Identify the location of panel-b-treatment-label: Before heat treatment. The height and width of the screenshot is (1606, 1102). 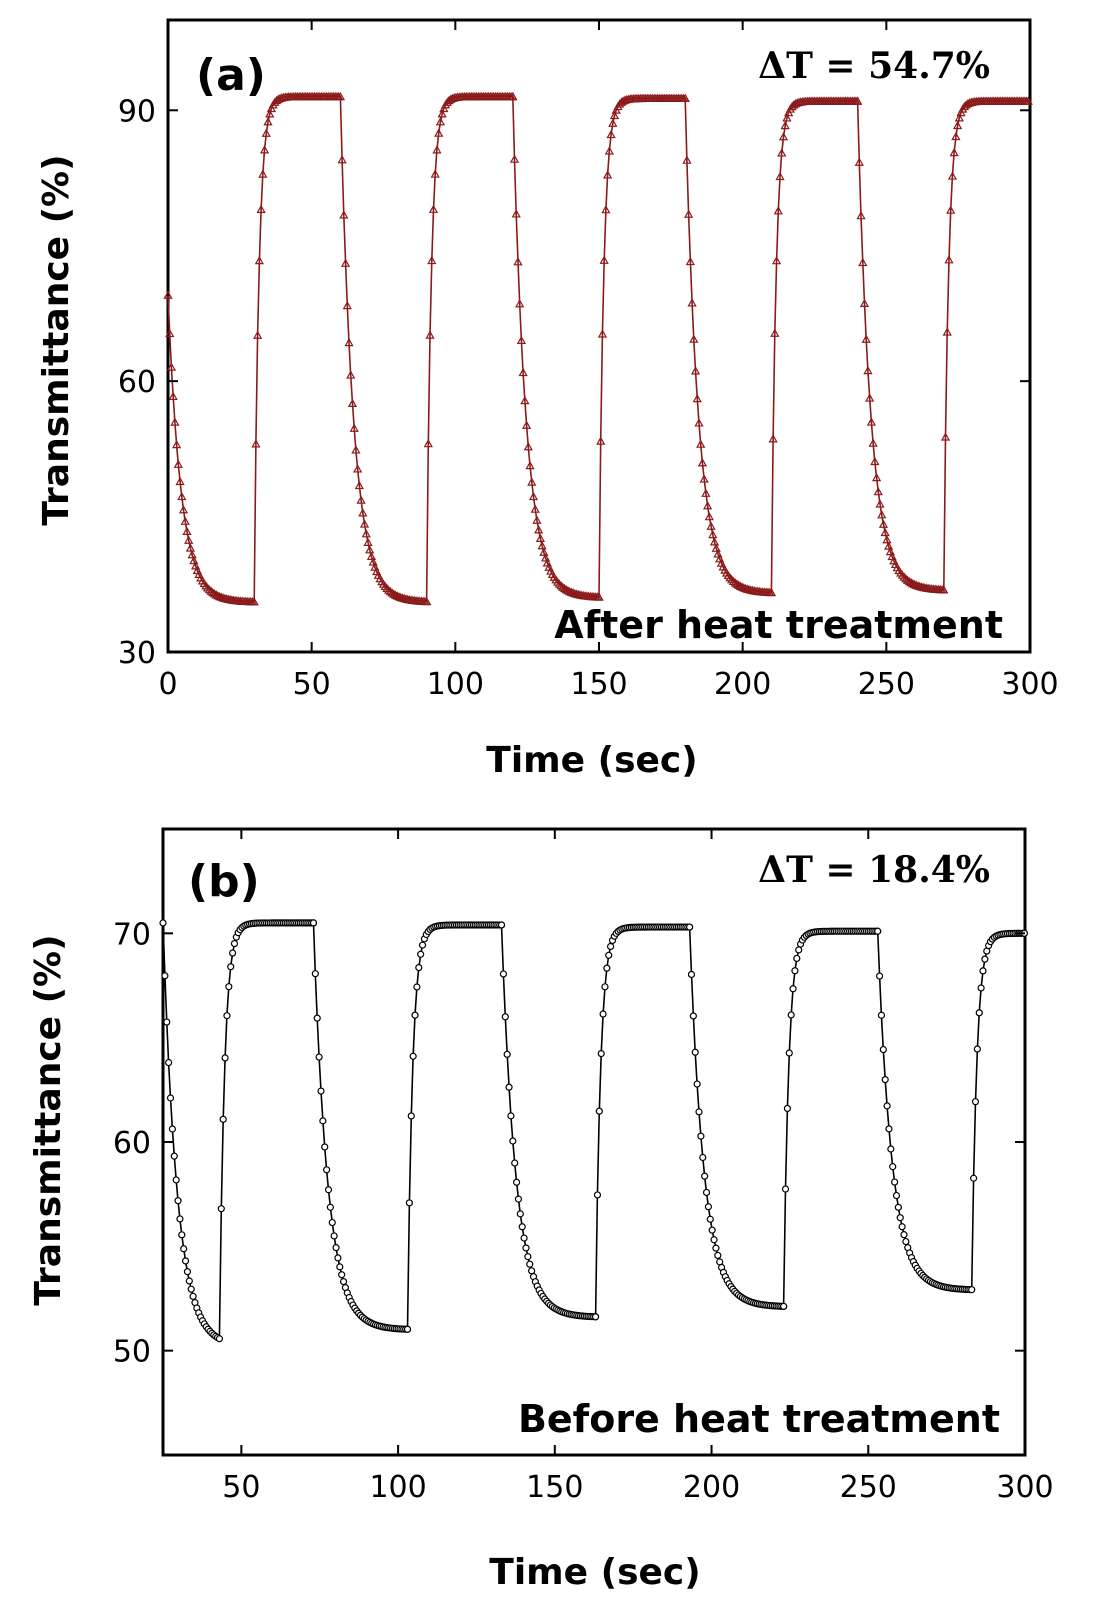
(759, 1419).